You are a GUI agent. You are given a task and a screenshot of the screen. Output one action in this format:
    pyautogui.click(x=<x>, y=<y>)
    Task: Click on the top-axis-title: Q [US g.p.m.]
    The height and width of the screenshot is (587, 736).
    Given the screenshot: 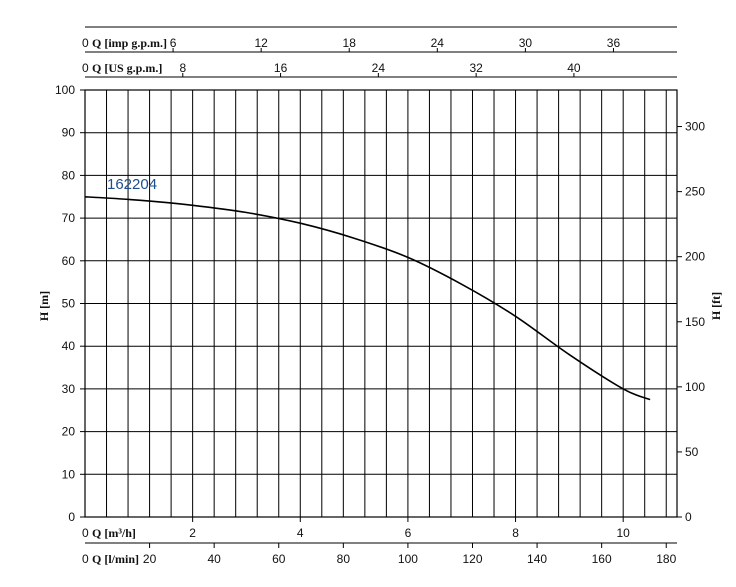 What is the action you would take?
    pyautogui.click(x=127, y=68)
    